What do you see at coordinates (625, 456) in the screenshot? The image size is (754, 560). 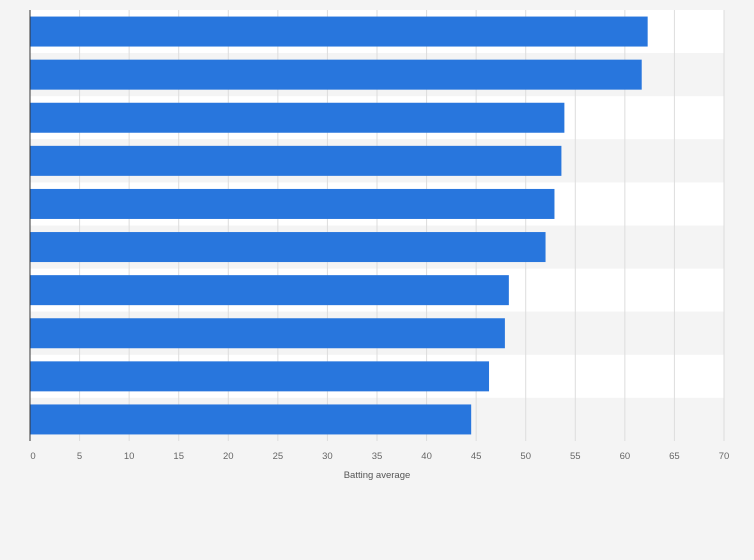 I see `x-tick-label: 60` at bounding box center [625, 456].